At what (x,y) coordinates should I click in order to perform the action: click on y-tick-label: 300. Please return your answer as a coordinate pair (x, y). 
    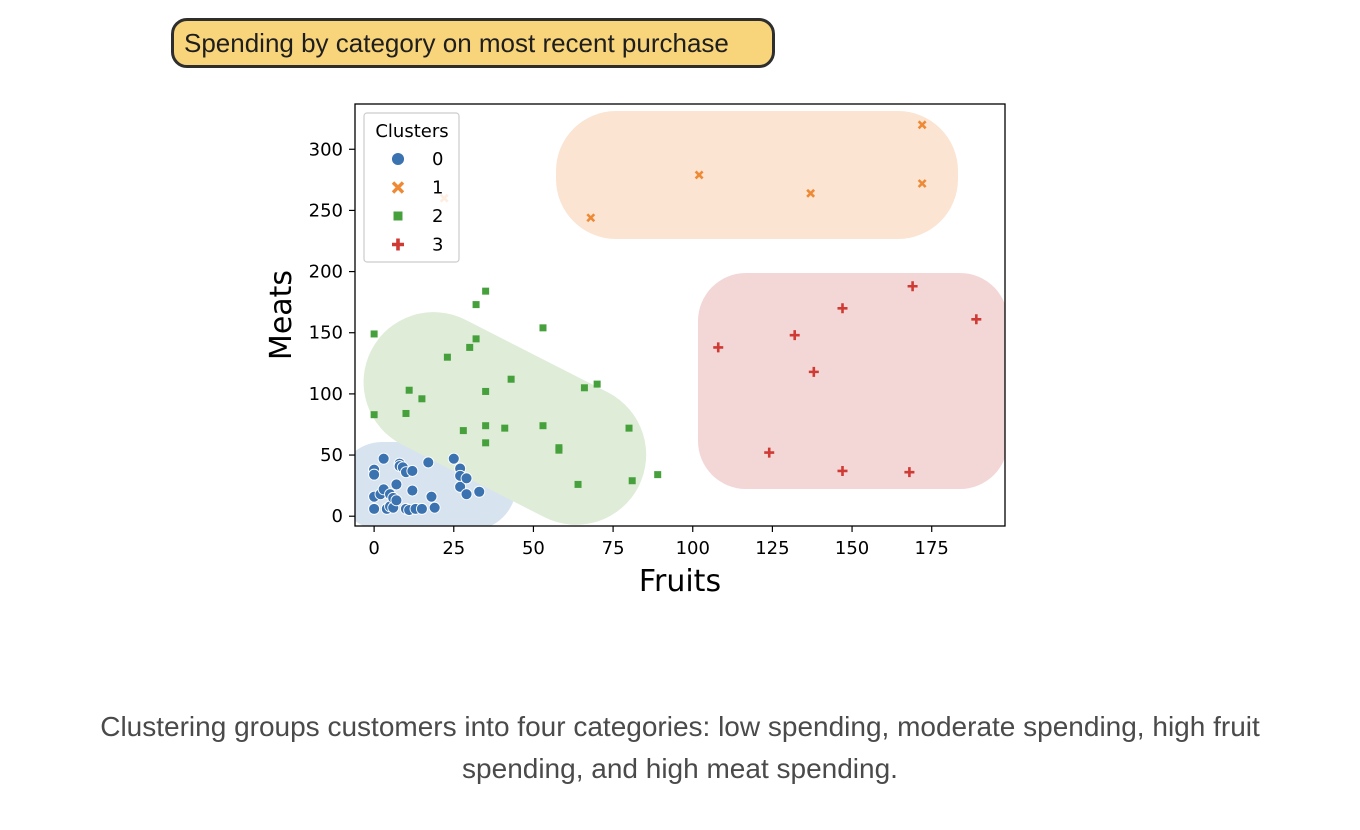
    Looking at the image, I should click on (326, 149).